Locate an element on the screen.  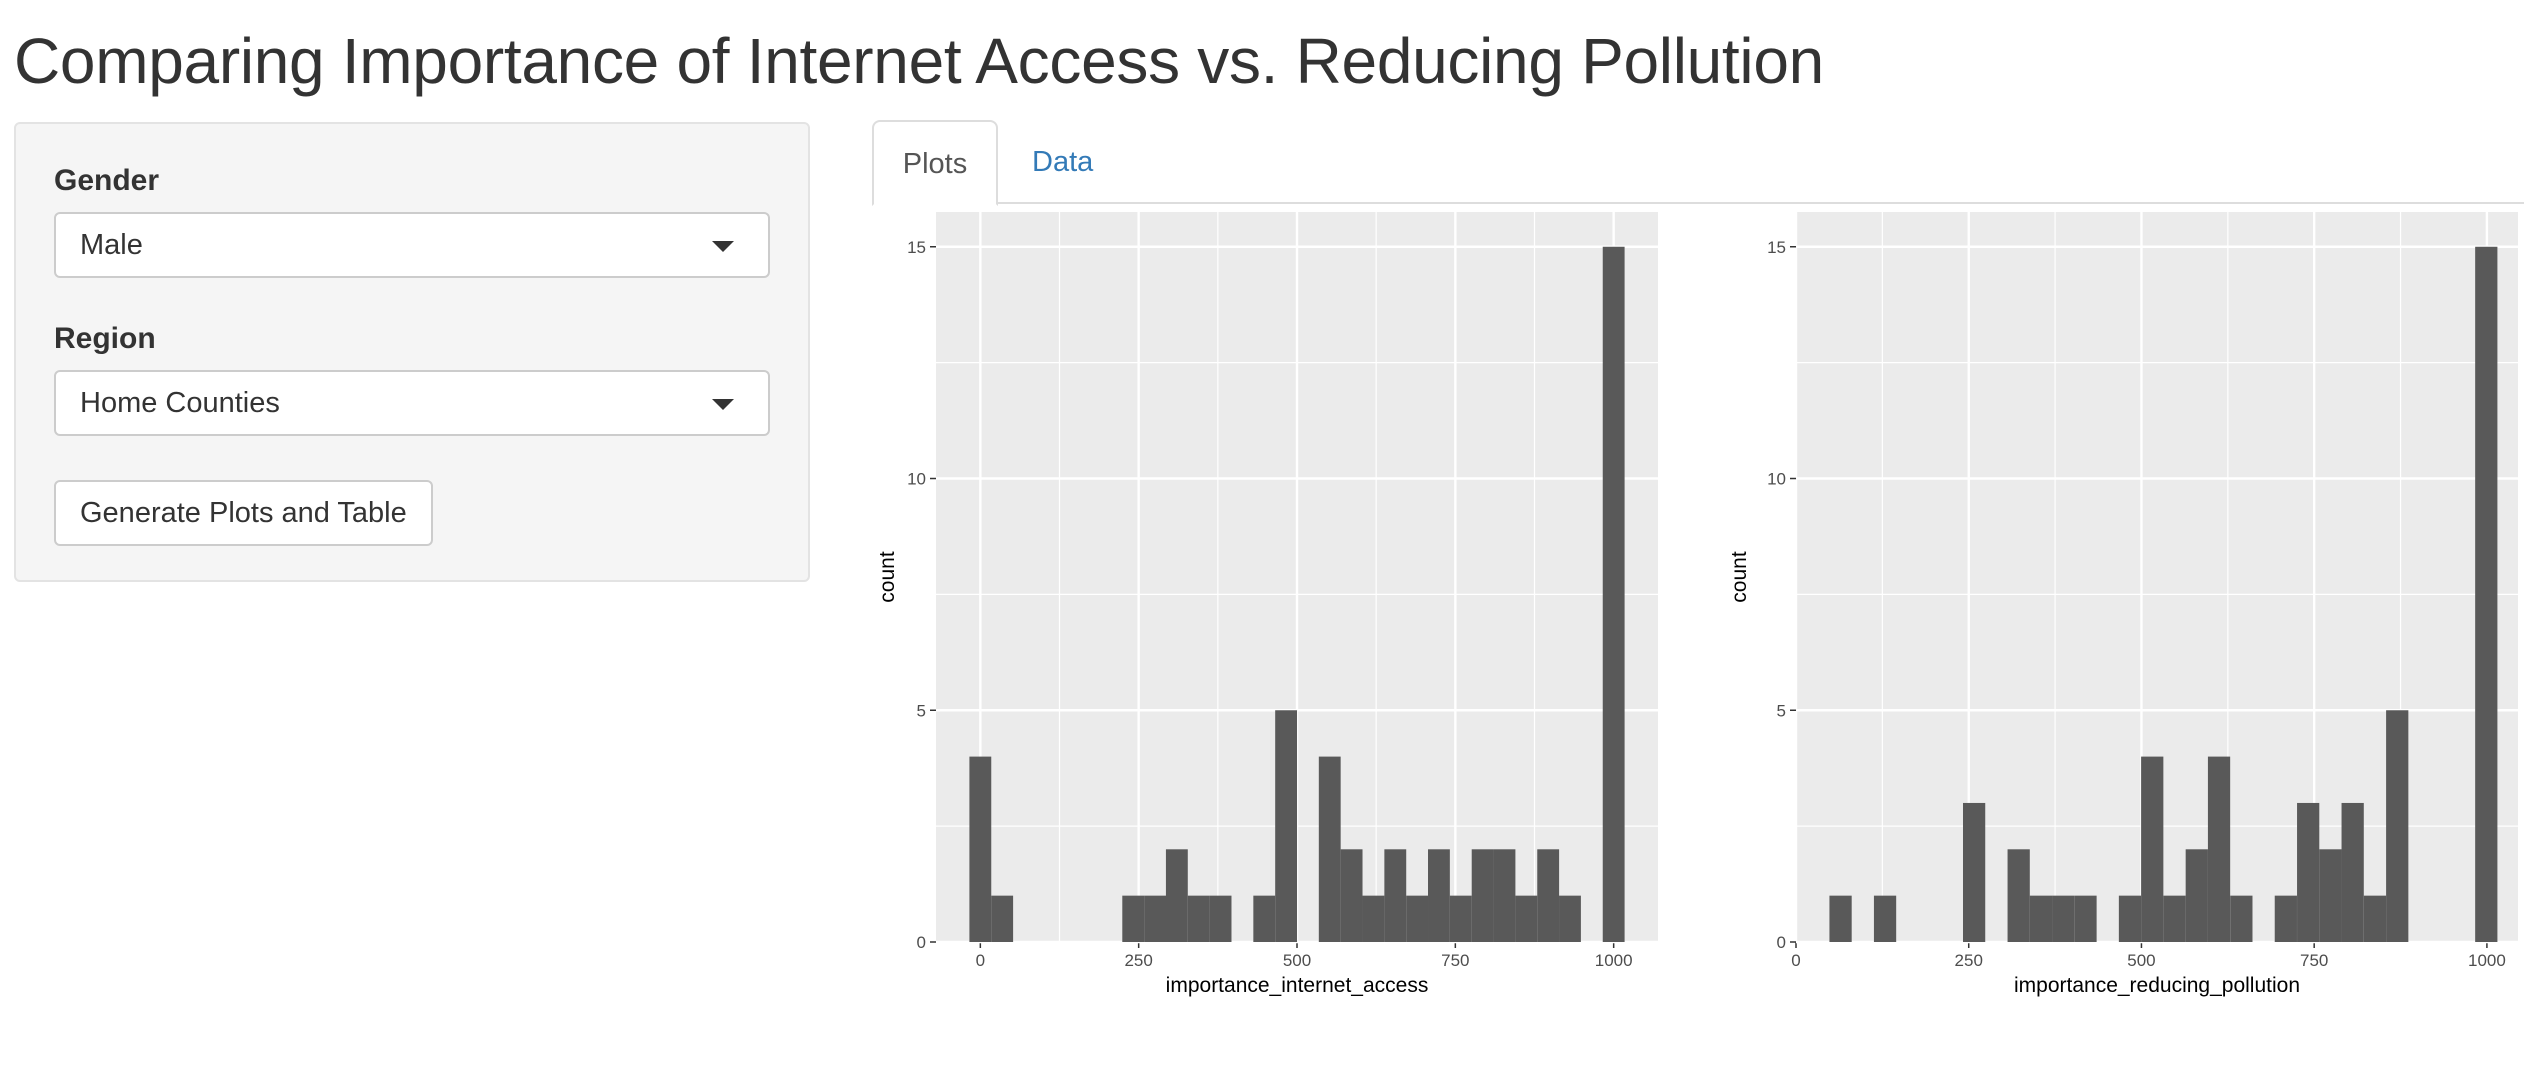
gender-select-value: Male is located at coordinates (111, 245).